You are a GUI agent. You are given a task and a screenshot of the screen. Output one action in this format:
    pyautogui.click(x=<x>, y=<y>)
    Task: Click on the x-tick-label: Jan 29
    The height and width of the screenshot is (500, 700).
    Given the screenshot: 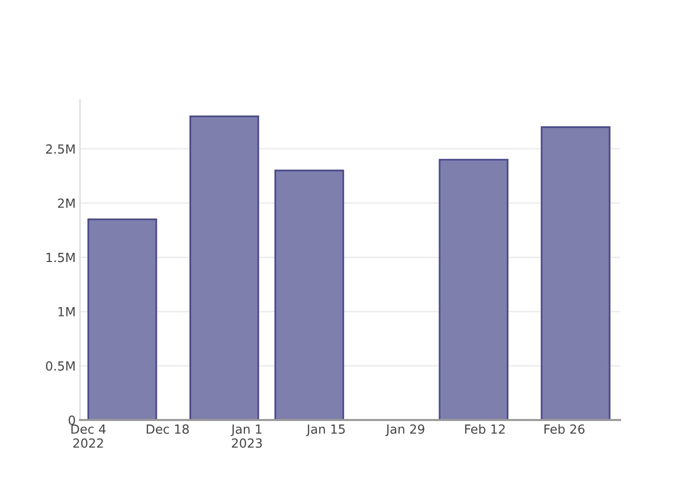 What is the action you would take?
    pyautogui.click(x=404, y=430)
    